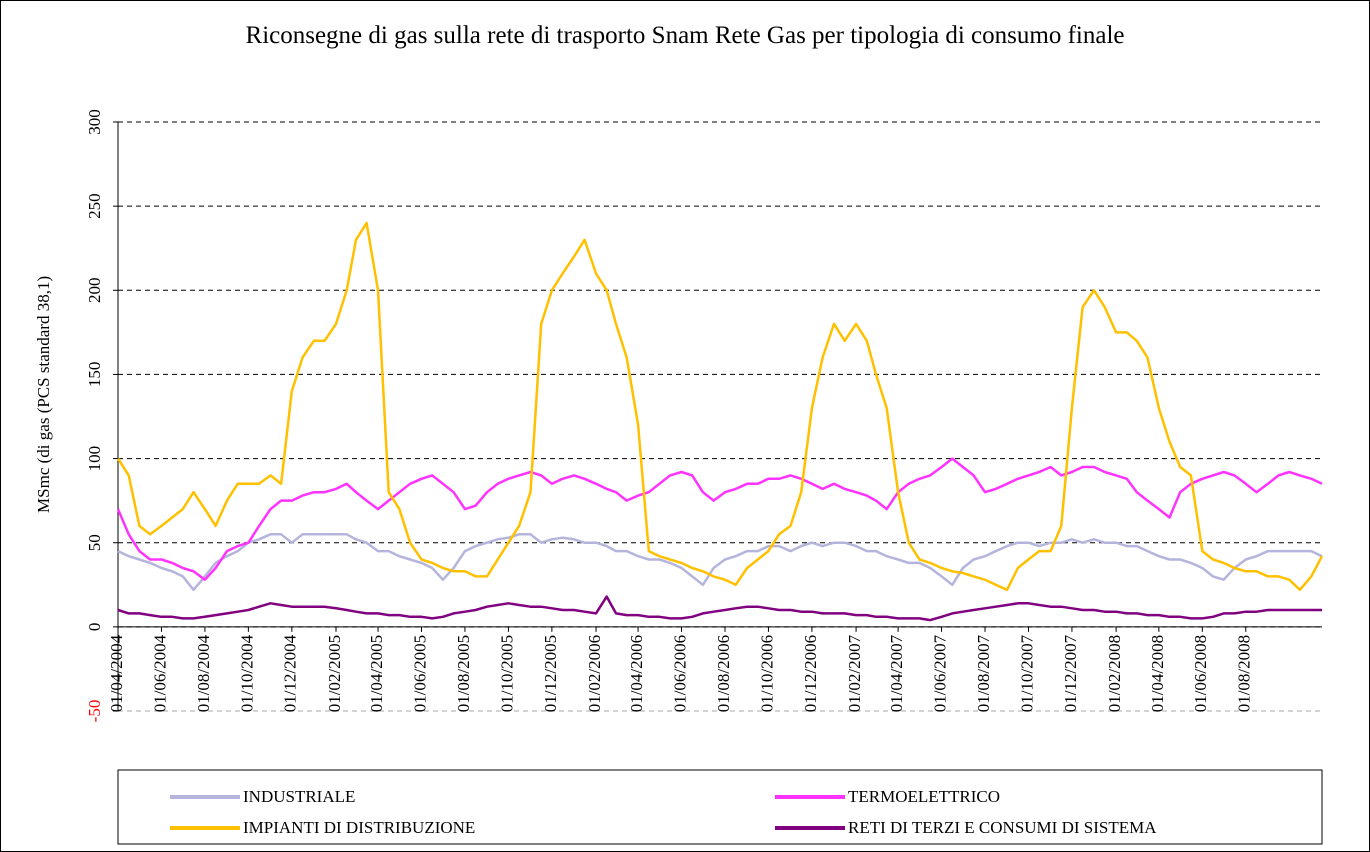 This screenshot has width=1370, height=852. I want to click on x-tick-label: 01/04/2005, so click(376, 673).